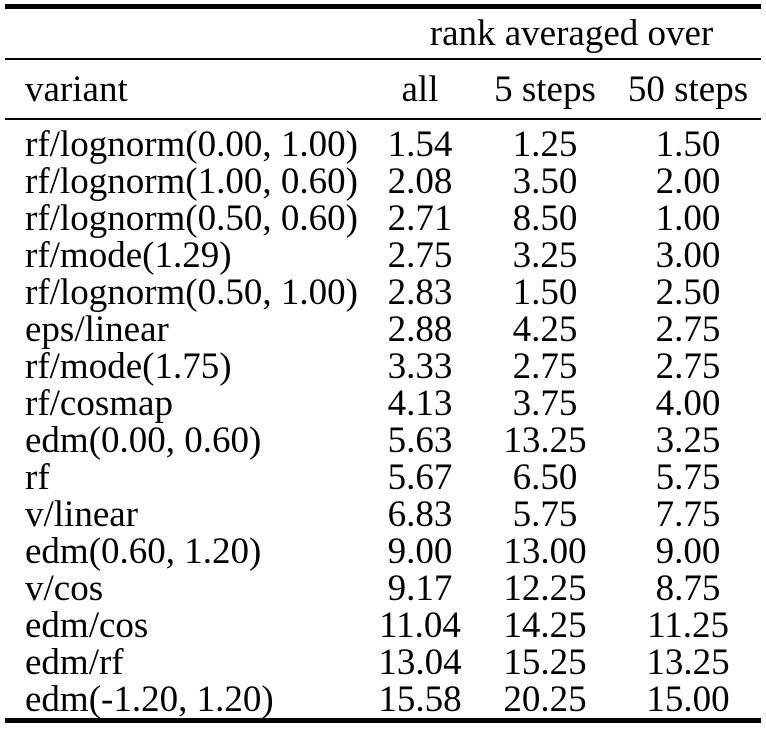  I want to click on rank-value-cell: 13.00, so click(545, 551).